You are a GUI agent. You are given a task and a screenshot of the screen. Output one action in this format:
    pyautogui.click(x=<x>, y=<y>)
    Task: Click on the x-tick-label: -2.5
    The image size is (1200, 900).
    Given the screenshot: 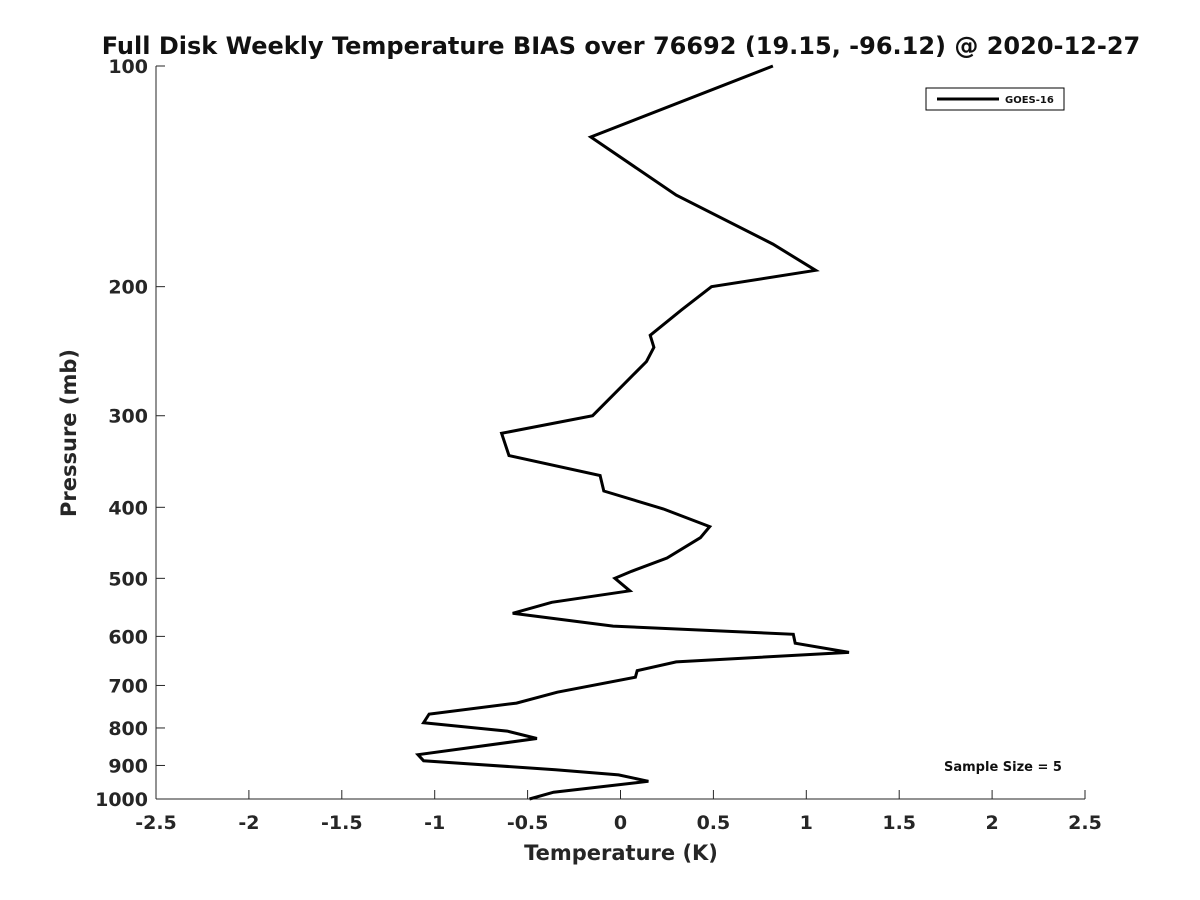 What is the action you would take?
    pyautogui.click(x=156, y=823)
    